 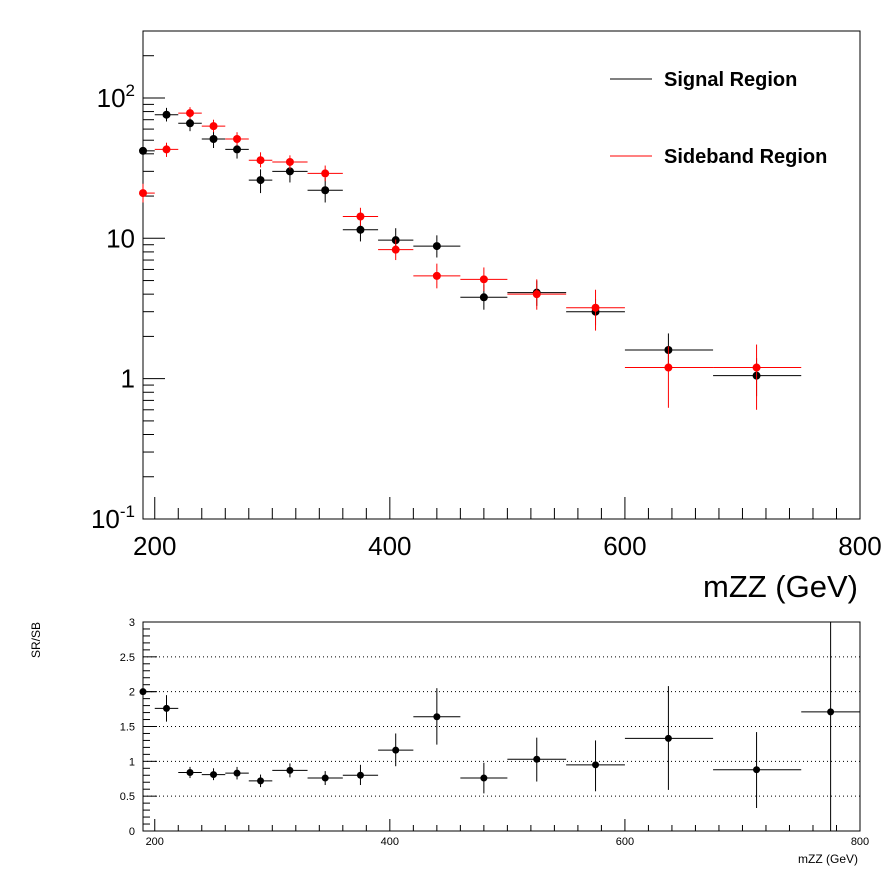 I want to click on ratio-x-axis: 200 400 600 800, so click(x=507, y=833).